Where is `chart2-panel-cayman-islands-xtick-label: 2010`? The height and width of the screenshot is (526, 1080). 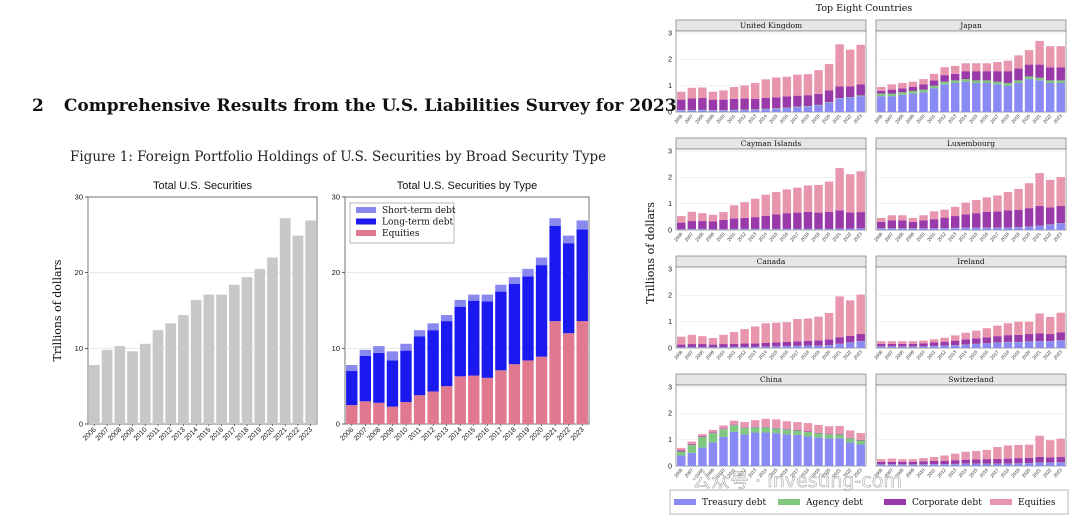 chart2-panel-cayman-islands-xtick-label: 2010 is located at coordinates (720, 236).